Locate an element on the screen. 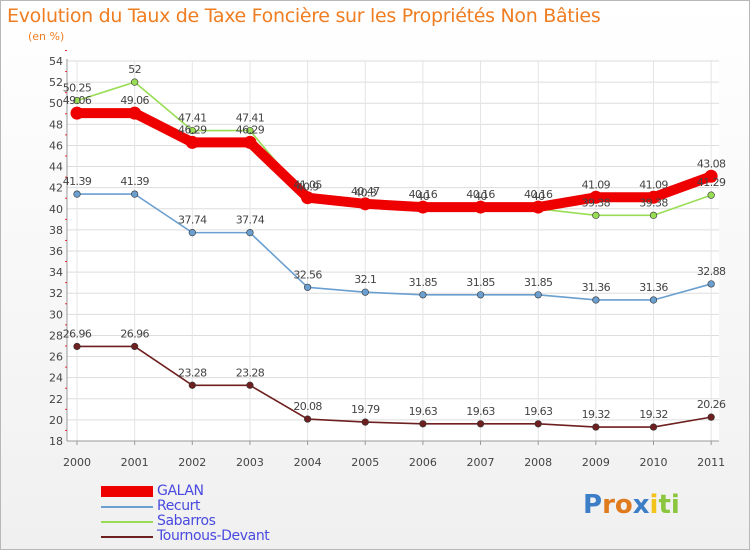  legend-label-tournous-devant: Tournous-Devant is located at coordinates (213, 536).